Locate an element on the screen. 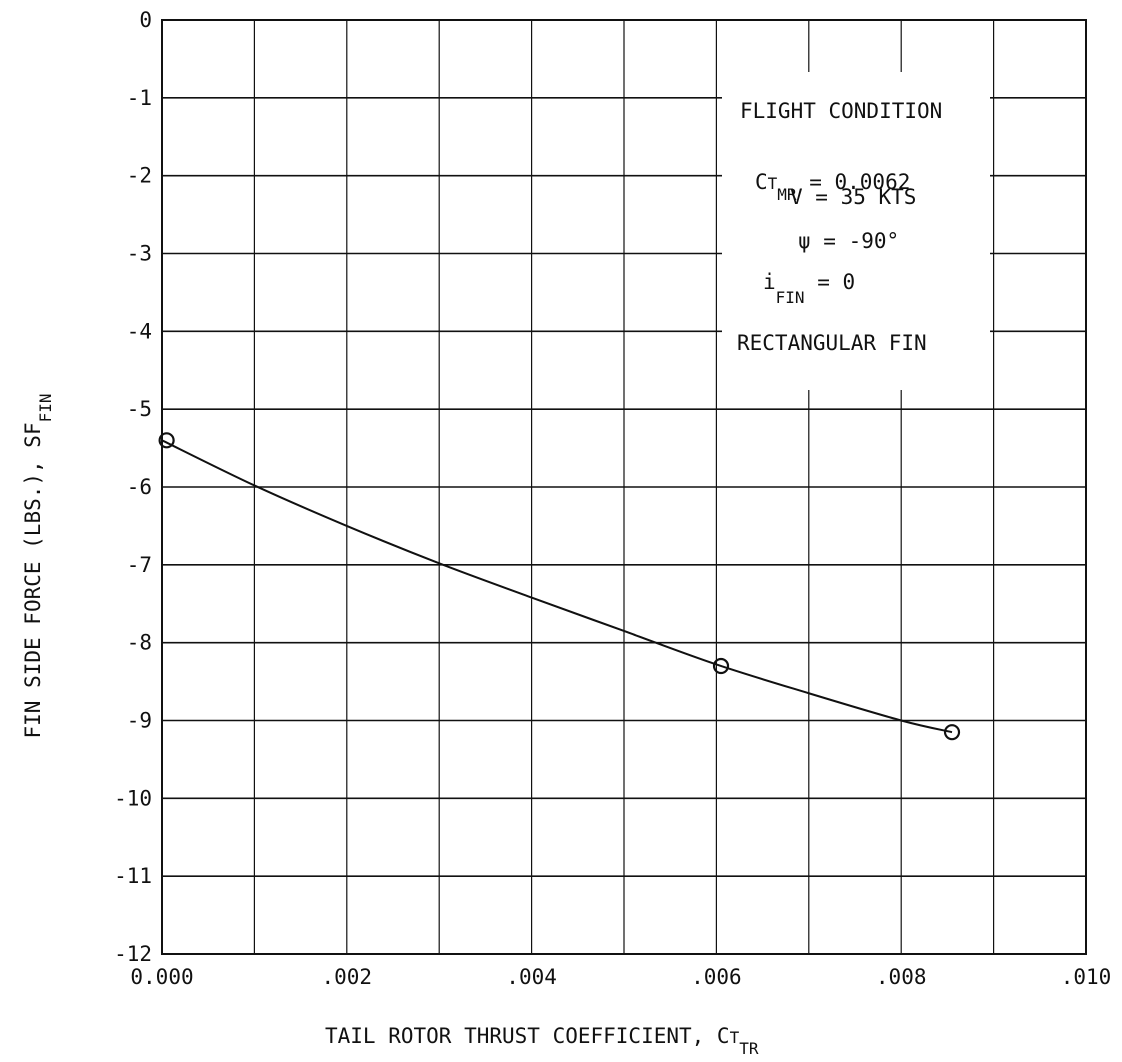  y-tick-label: -9 is located at coordinates (139, 721).